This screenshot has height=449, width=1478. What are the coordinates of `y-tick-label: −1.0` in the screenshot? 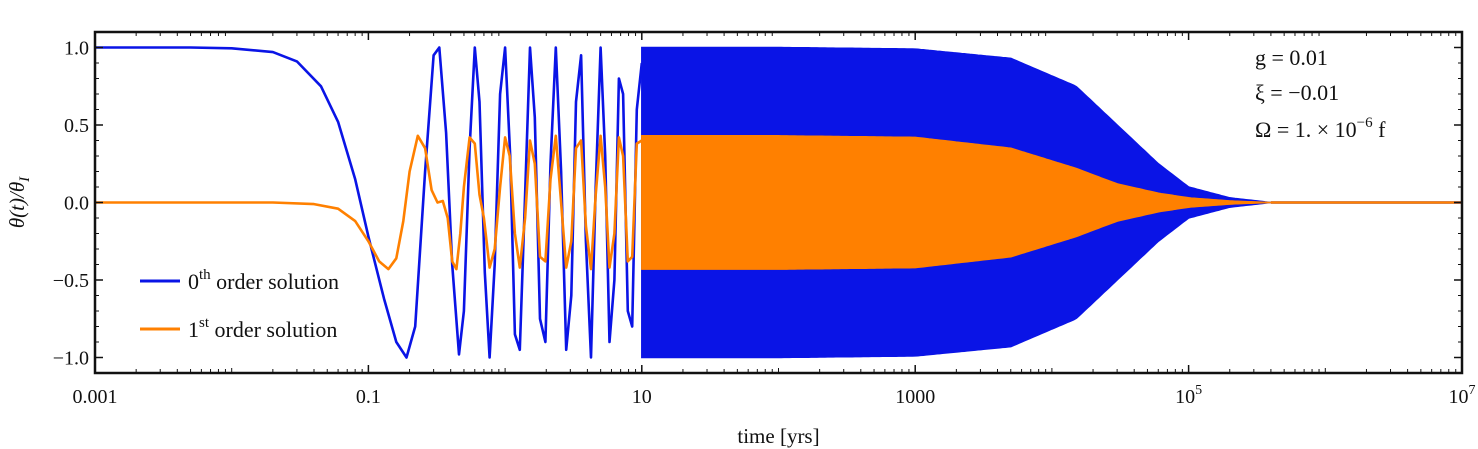 It's located at (71, 359).